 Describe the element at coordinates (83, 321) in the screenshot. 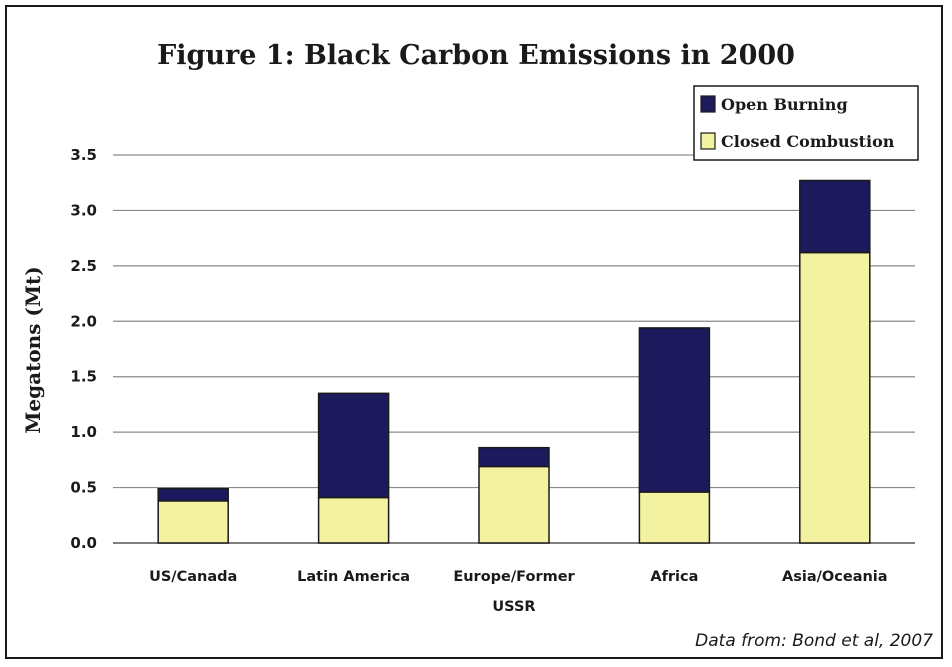

I see `y-tick-label: 2.0` at that location.